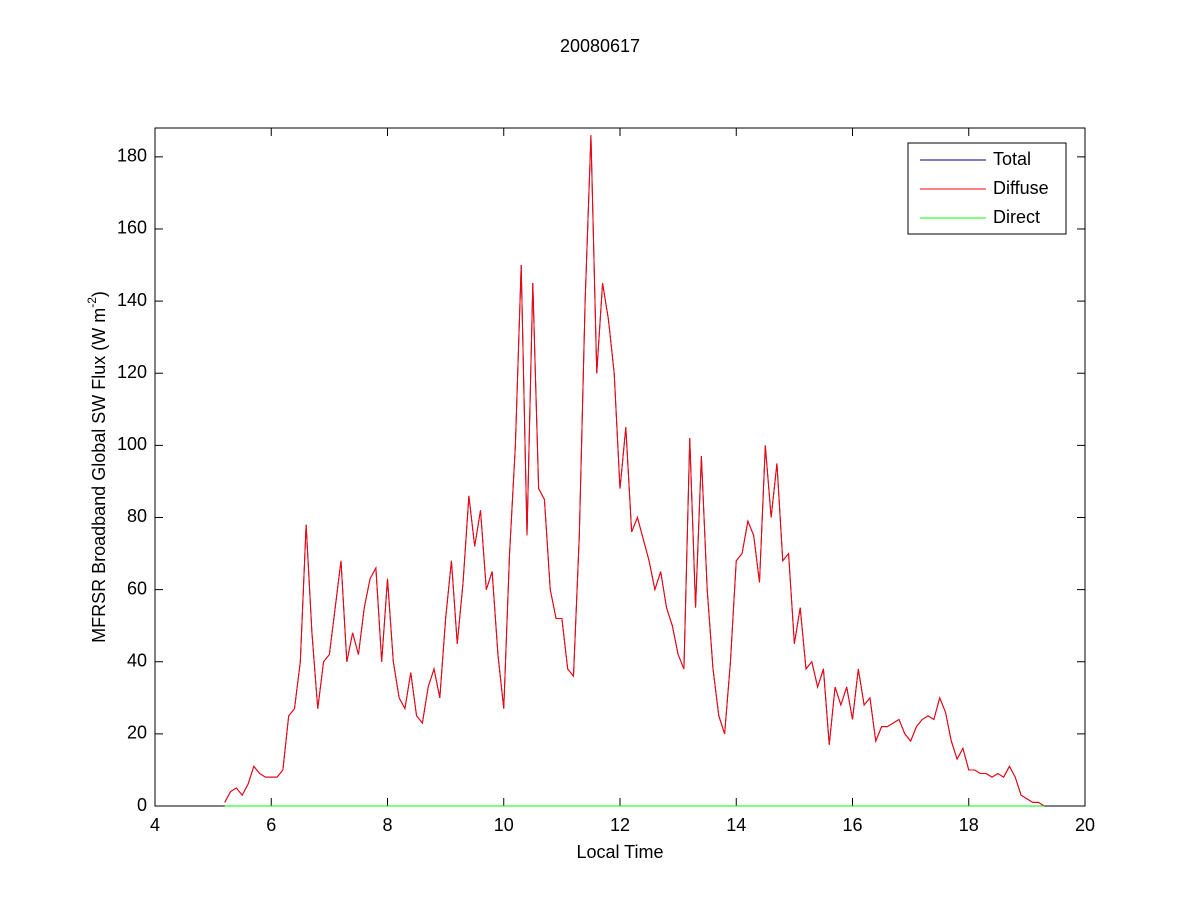 The width and height of the screenshot is (1200, 905). I want to click on x-tick-label: 18, so click(969, 825).